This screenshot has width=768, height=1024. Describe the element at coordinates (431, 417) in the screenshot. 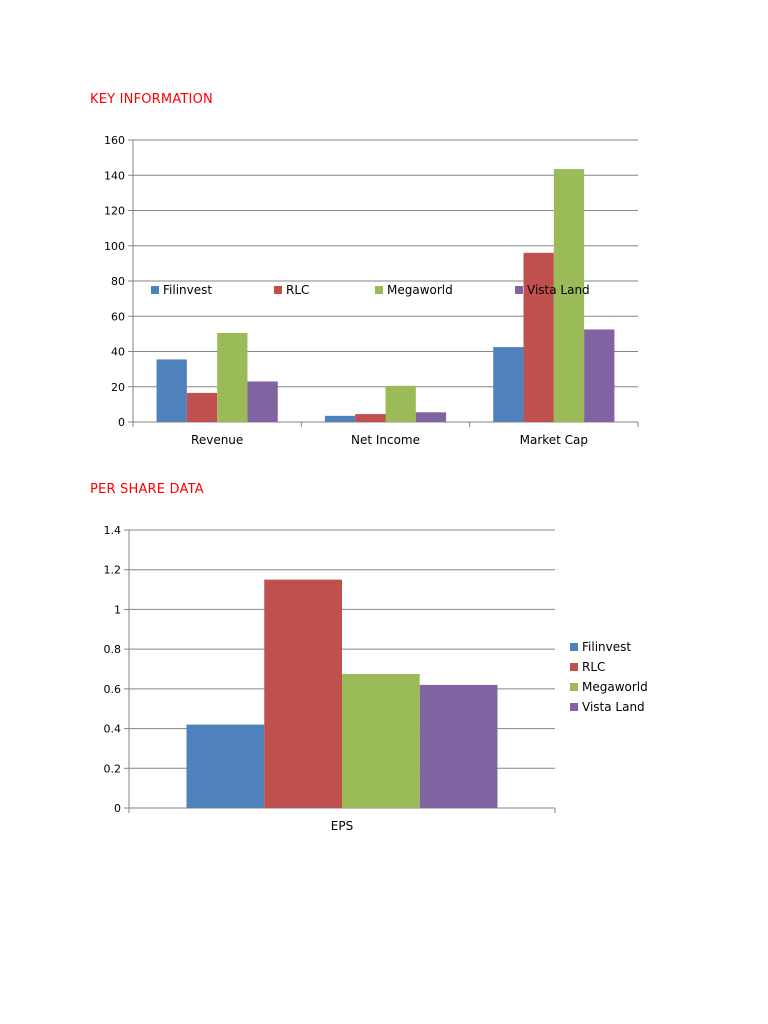

I see `bar-vista-land-net-income` at that location.